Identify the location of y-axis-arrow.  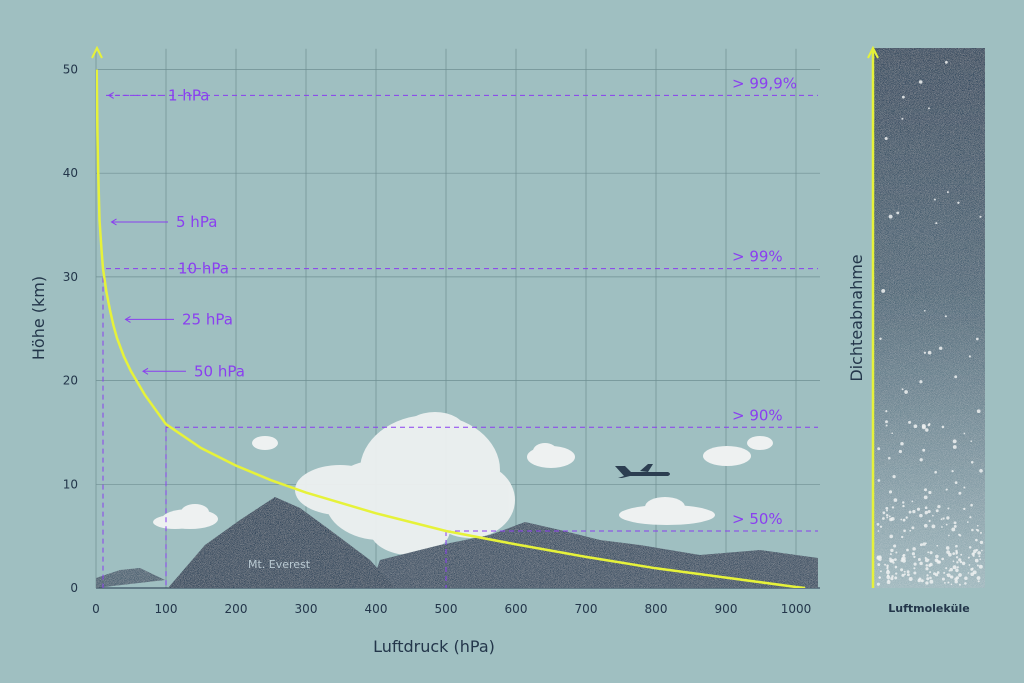
(97, 52).